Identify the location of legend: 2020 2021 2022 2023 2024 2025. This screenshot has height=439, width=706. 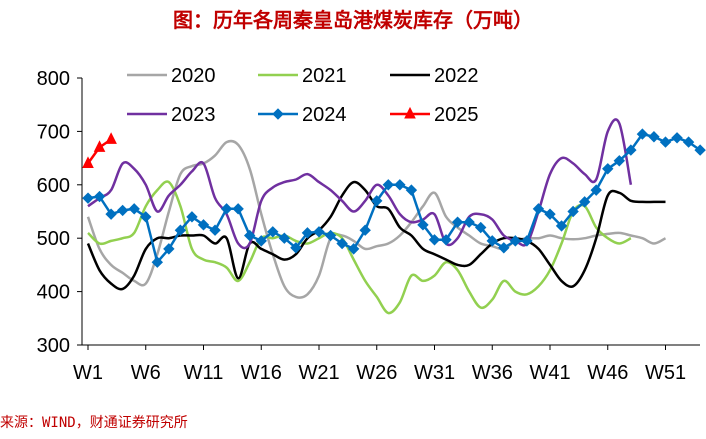
(303, 95).